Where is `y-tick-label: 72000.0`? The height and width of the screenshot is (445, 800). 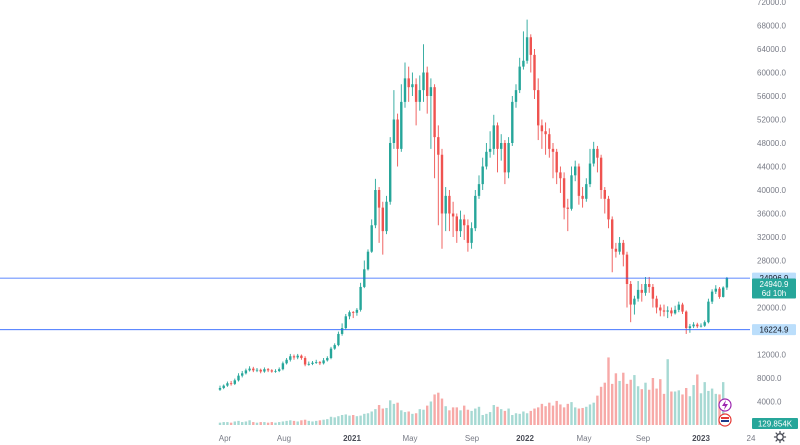
y-tick-label: 72000.0 is located at coordinates (771, 3).